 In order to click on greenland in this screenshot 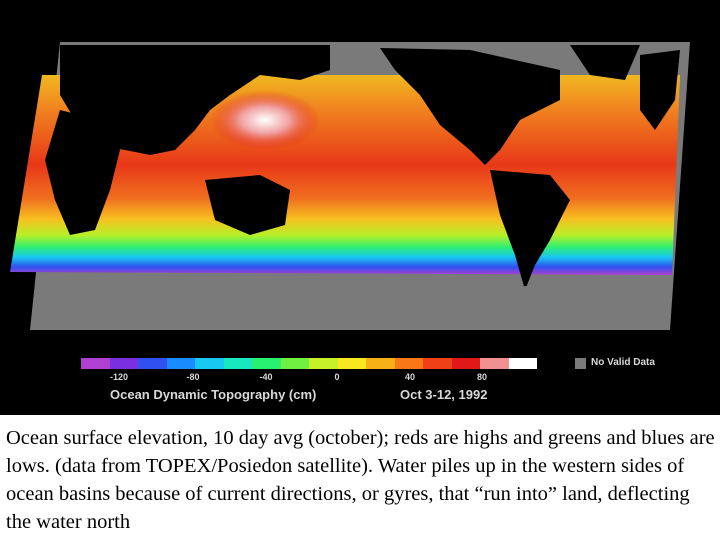, I will do `click(605, 62)`.